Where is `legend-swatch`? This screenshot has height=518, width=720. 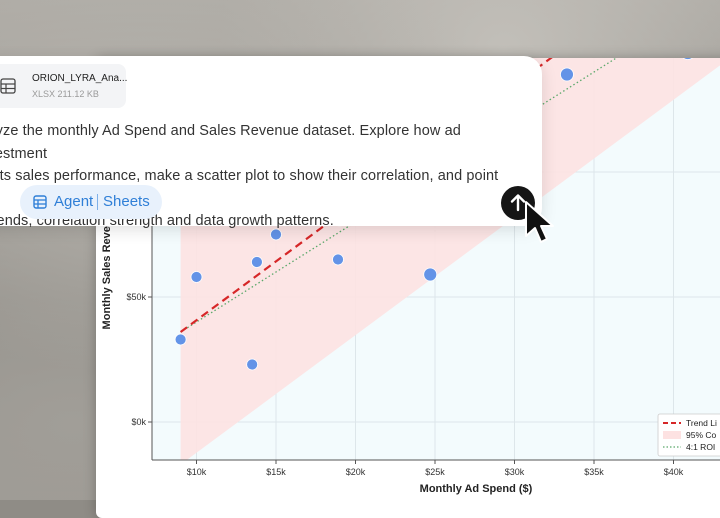 legend-swatch is located at coordinates (672, 435).